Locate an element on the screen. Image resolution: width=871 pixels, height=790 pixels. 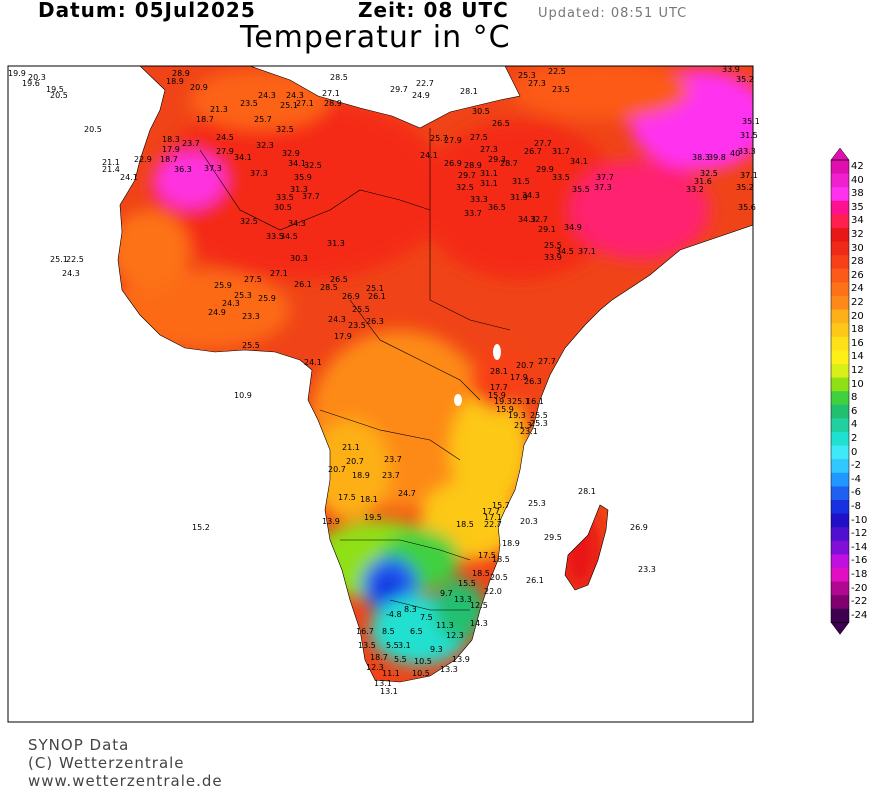
station-temperature: 30.3 is located at coordinates (299, 258).